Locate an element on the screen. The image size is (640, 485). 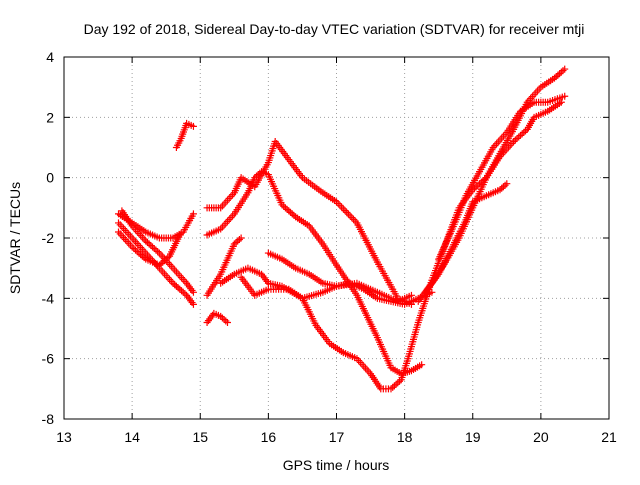
x-tick-label: 14 is located at coordinates (132, 437).